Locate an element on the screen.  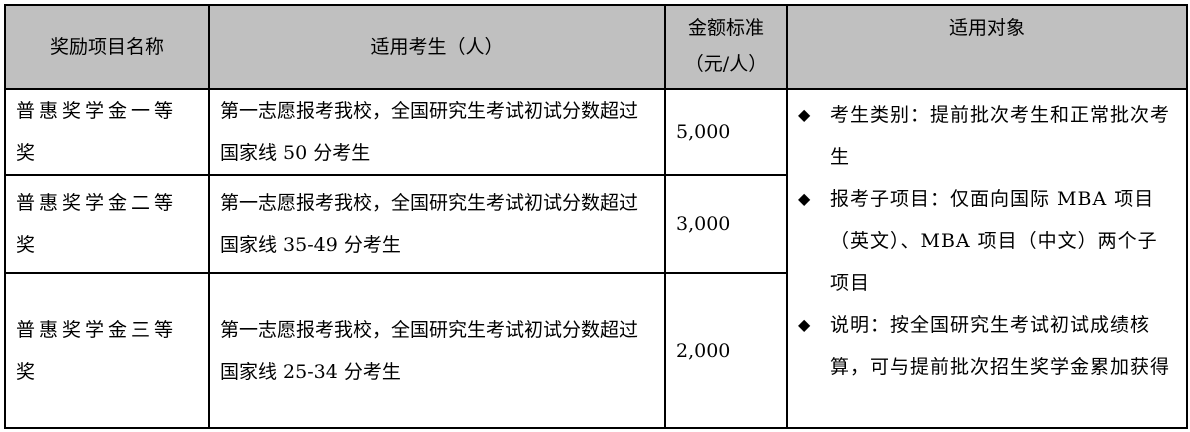
amount: 3,000 is located at coordinates (726, 224).